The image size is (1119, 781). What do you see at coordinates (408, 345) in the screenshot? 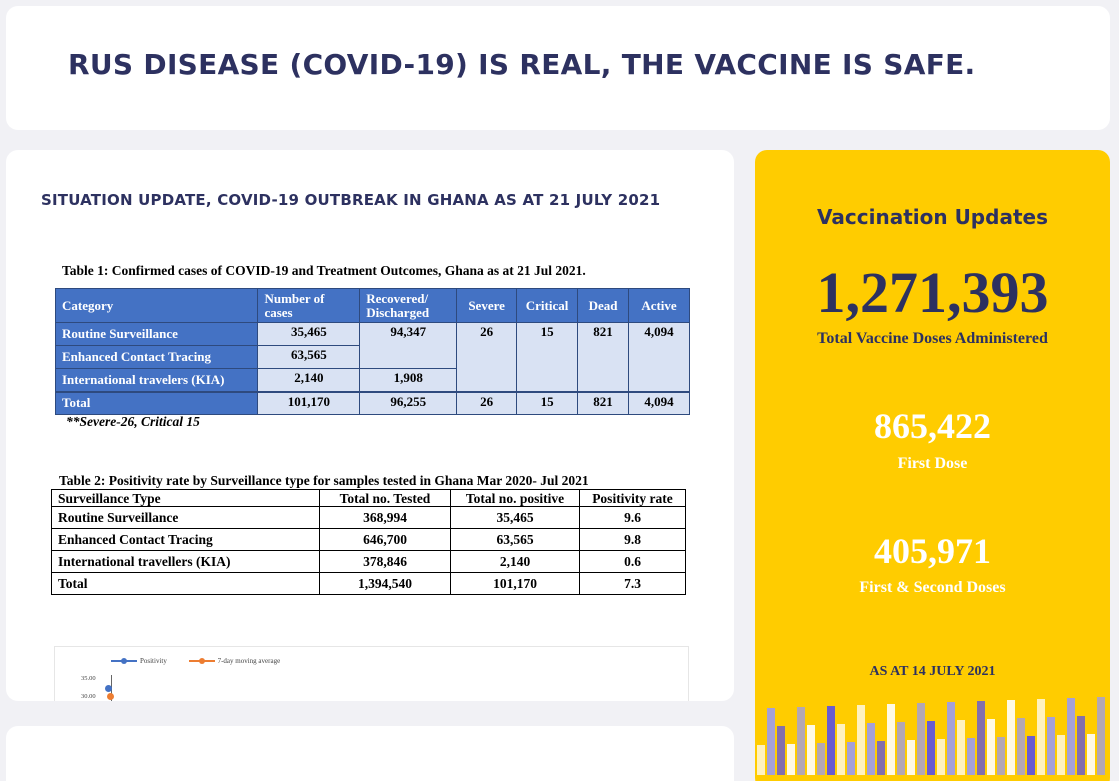
I see `table1-cell: 94,347` at bounding box center [408, 345].